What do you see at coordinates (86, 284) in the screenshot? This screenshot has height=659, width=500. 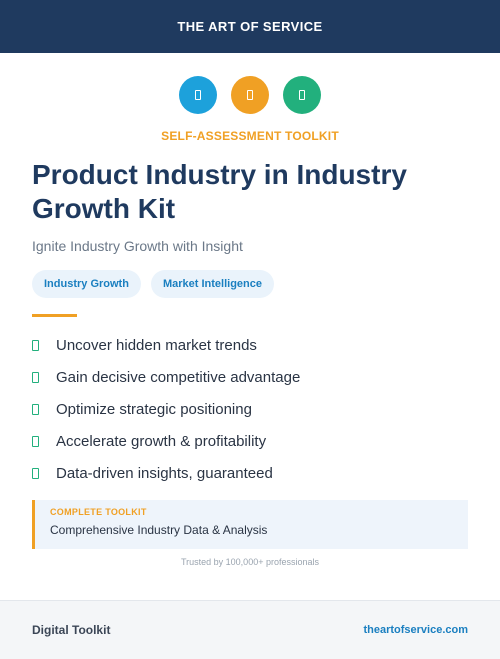 I see `tag-industry-growth: Industry Growth` at bounding box center [86, 284].